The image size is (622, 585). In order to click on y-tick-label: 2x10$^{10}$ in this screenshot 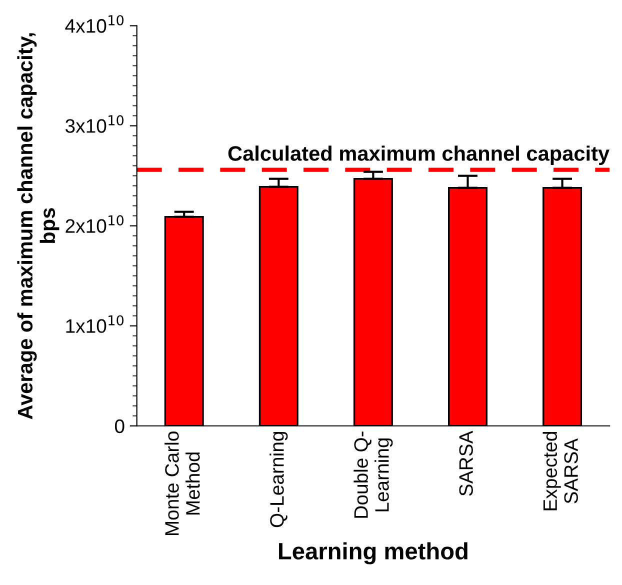, I will do `click(95, 224)`.